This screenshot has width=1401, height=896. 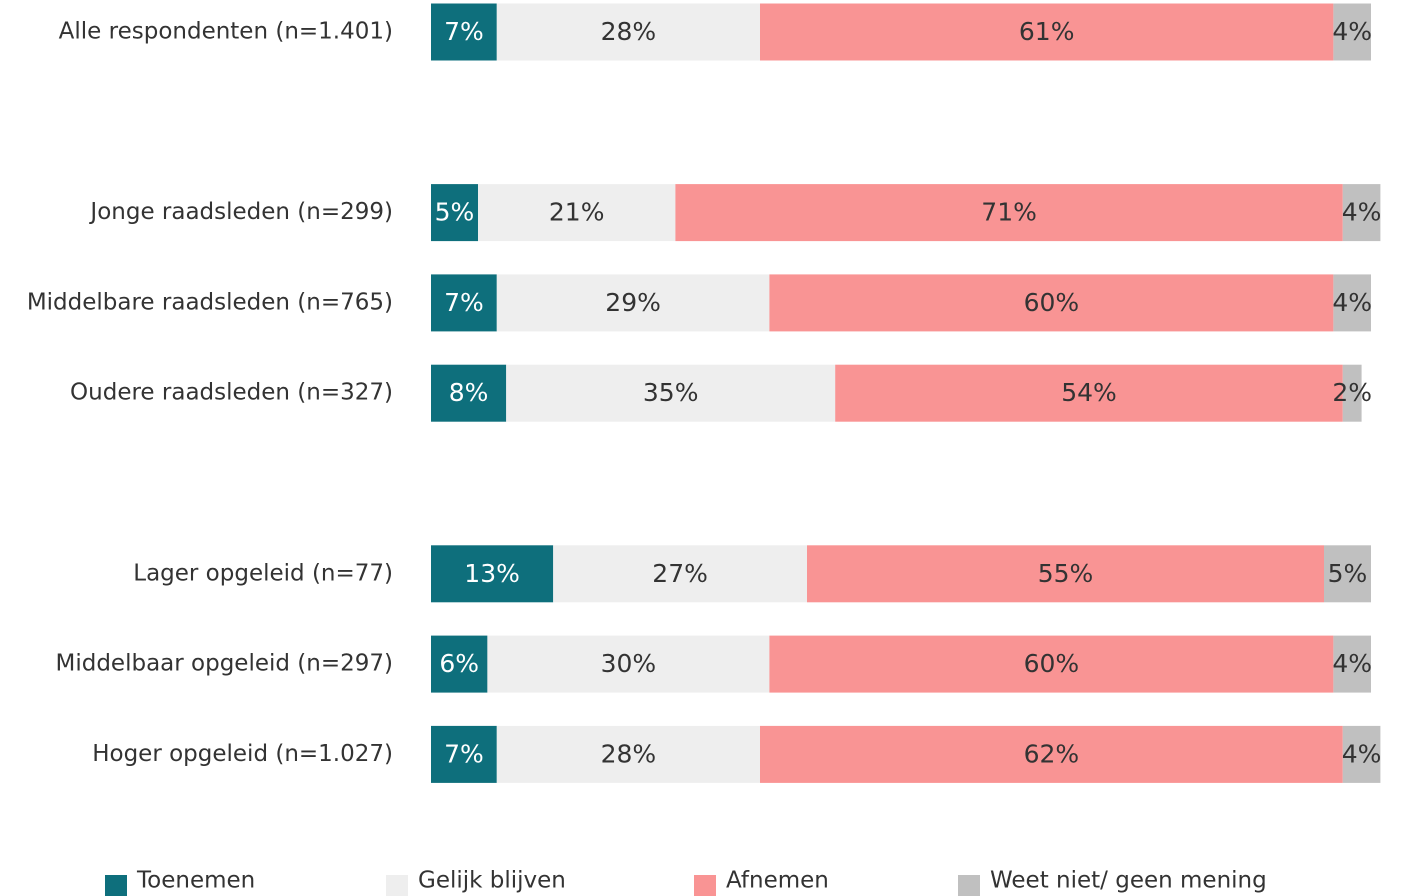 I want to click on value-label: 29%, so click(x=633, y=302).